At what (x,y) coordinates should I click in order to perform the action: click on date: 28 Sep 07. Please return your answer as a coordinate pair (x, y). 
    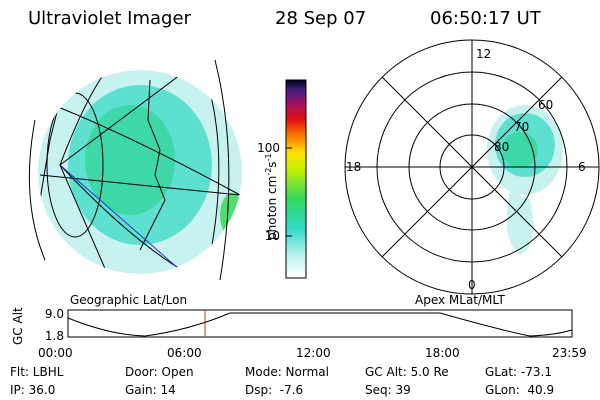
    Looking at the image, I should click on (320, 18).